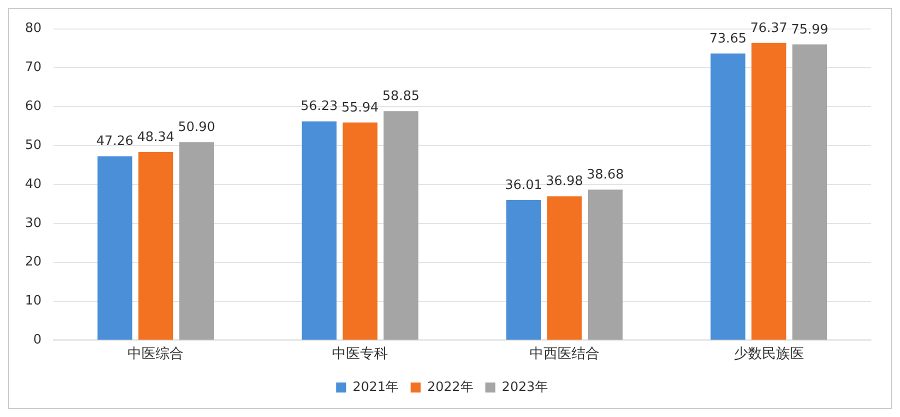 The width and height of the screenshot is (900, 417). Describe the element at coordinates (155, 137) in the screenshot. I see `data-label: 48.34` at that location.